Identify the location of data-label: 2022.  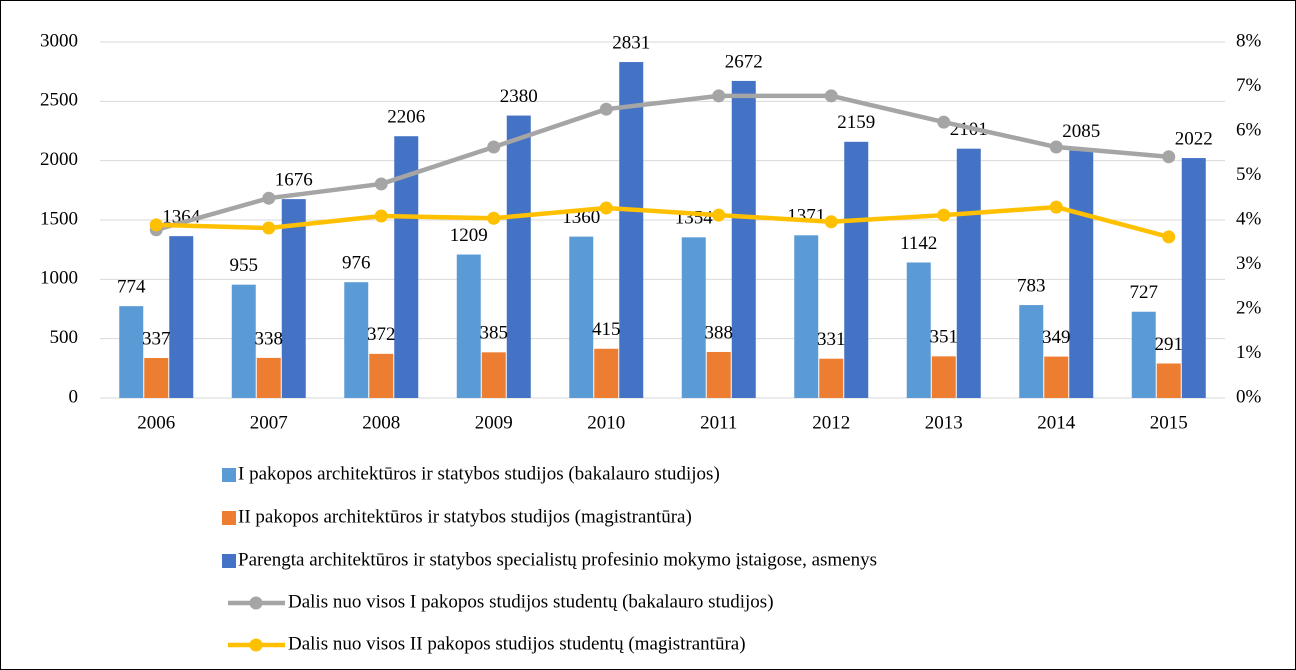
(1194, 138).